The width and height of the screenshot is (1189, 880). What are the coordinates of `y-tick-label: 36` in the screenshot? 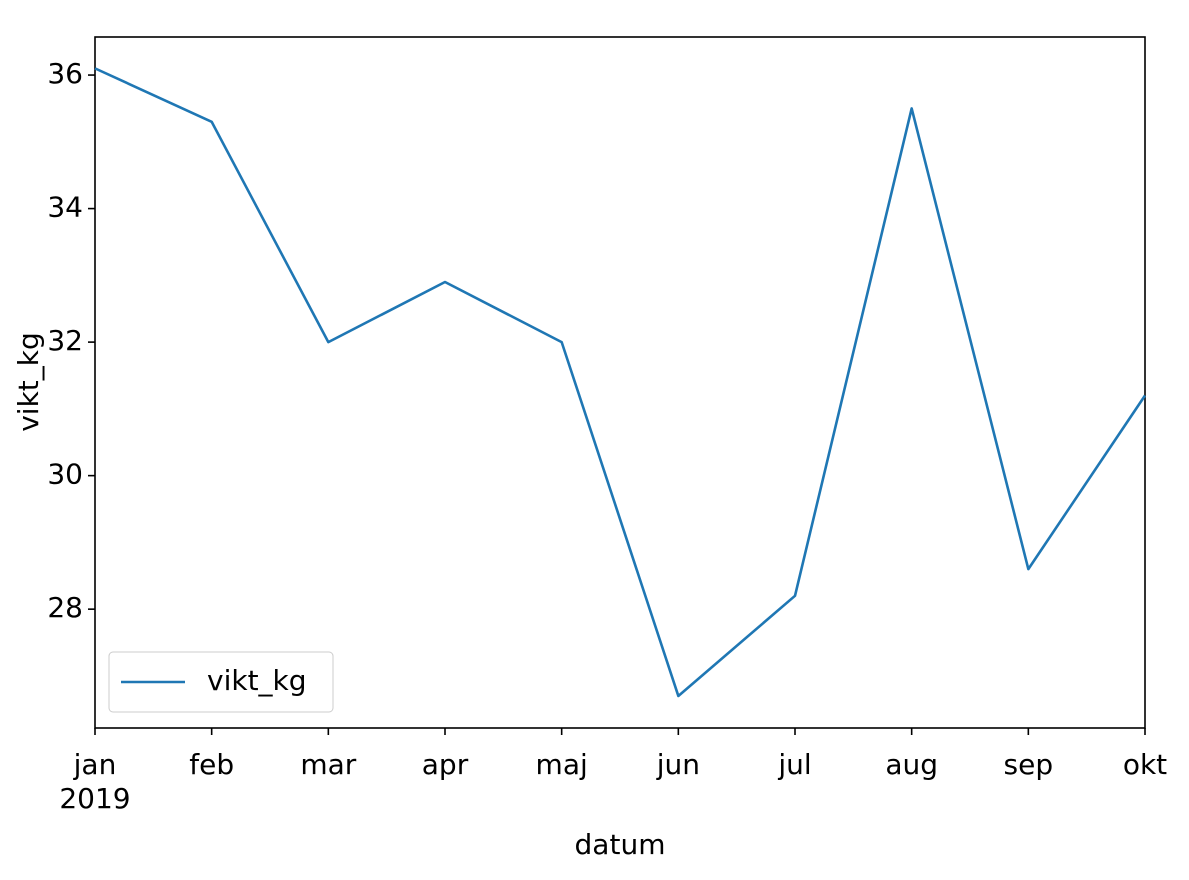 It's located at (65, 73).